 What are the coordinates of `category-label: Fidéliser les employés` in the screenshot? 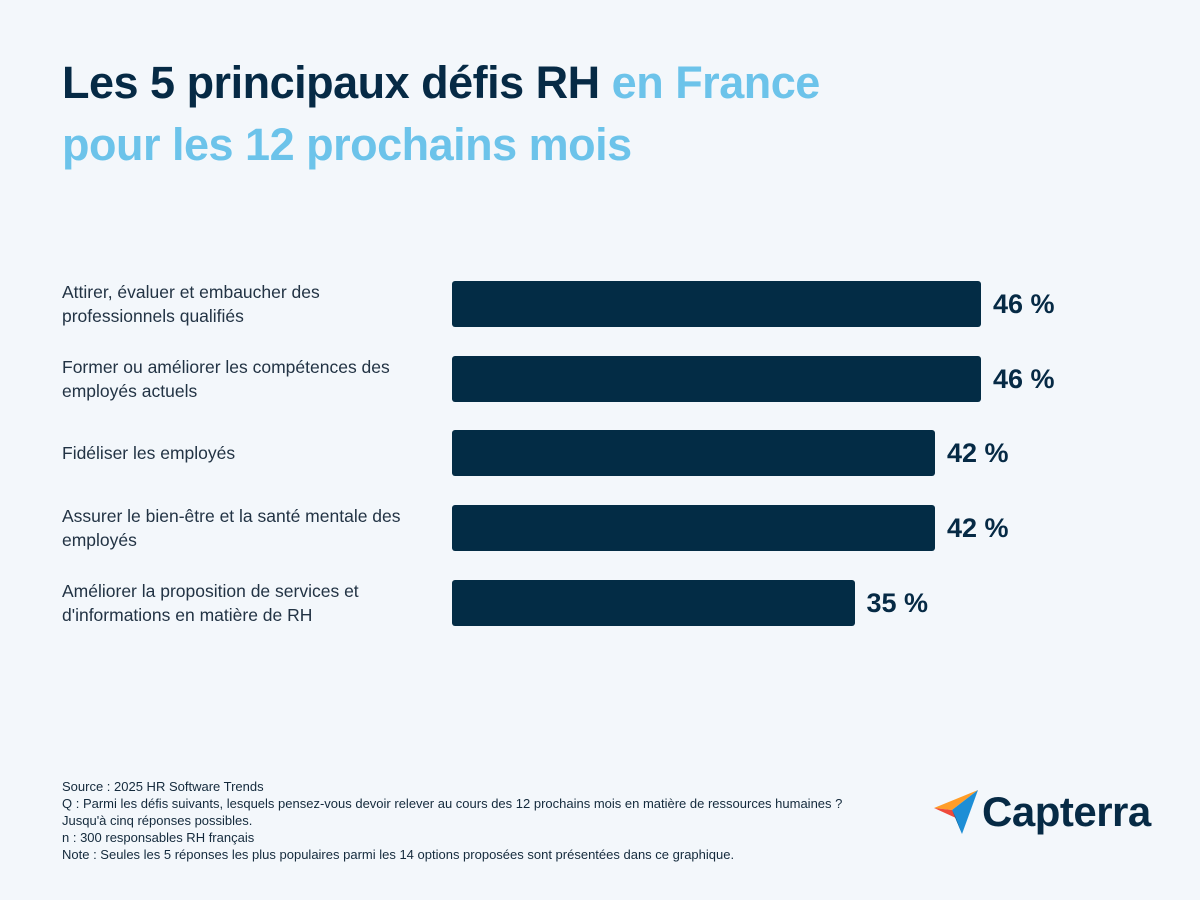 It's located at (149, 453).